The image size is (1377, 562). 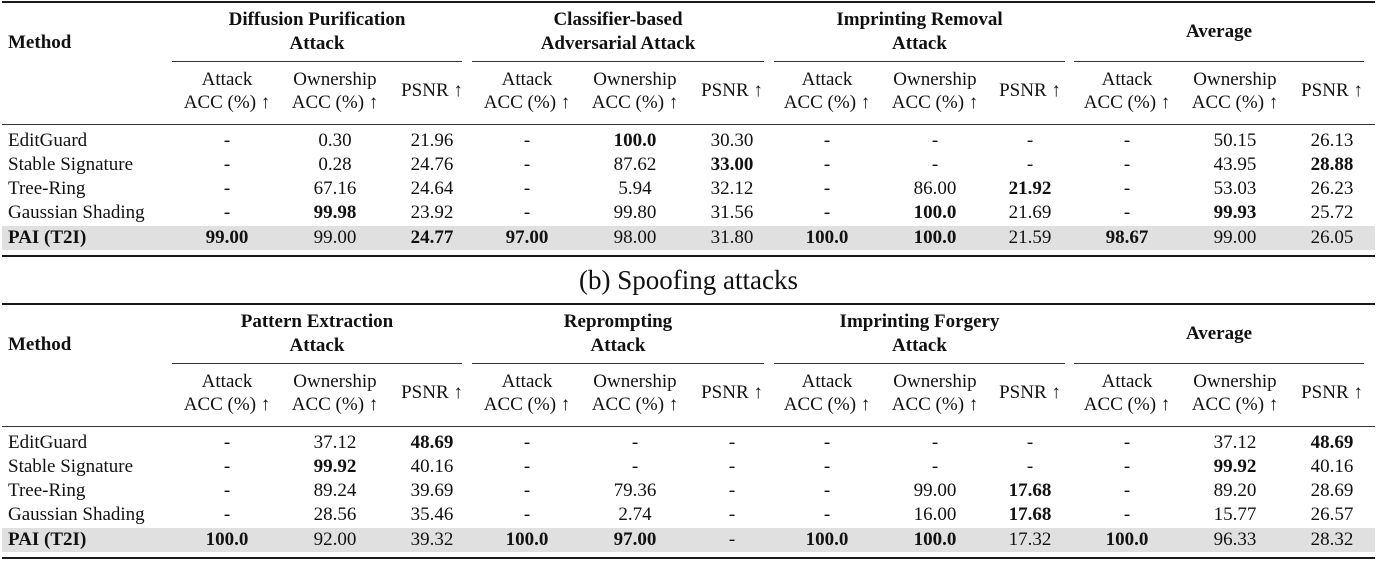 What do you see at coordinates (1235, 212) in the screenshot?
I see `table-cell: 99.93` at bounding box center [1235, 212].